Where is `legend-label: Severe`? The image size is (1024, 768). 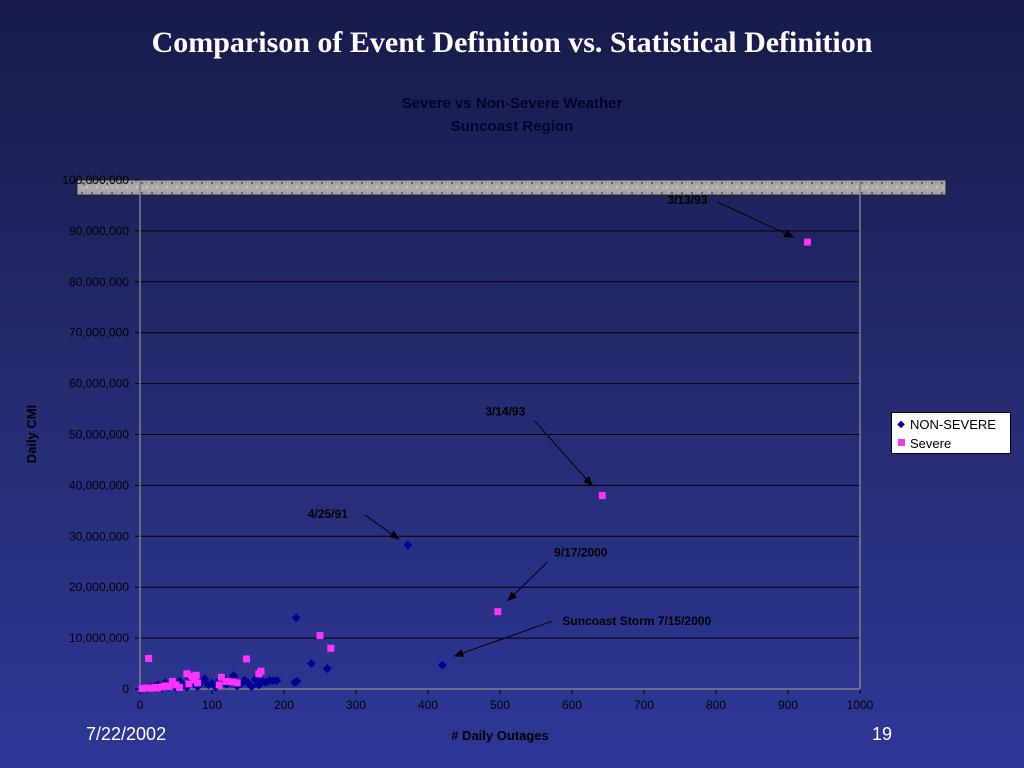
legend-label: Severe is located at coordinates (931, 443).